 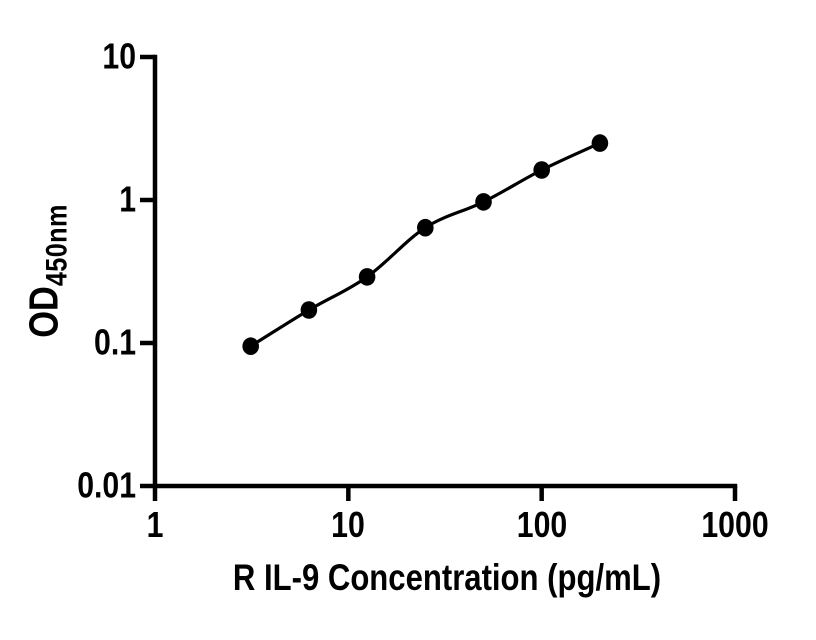 I want to click on y-axis-title-subscript: 450nm, so click(x=57, y=245).